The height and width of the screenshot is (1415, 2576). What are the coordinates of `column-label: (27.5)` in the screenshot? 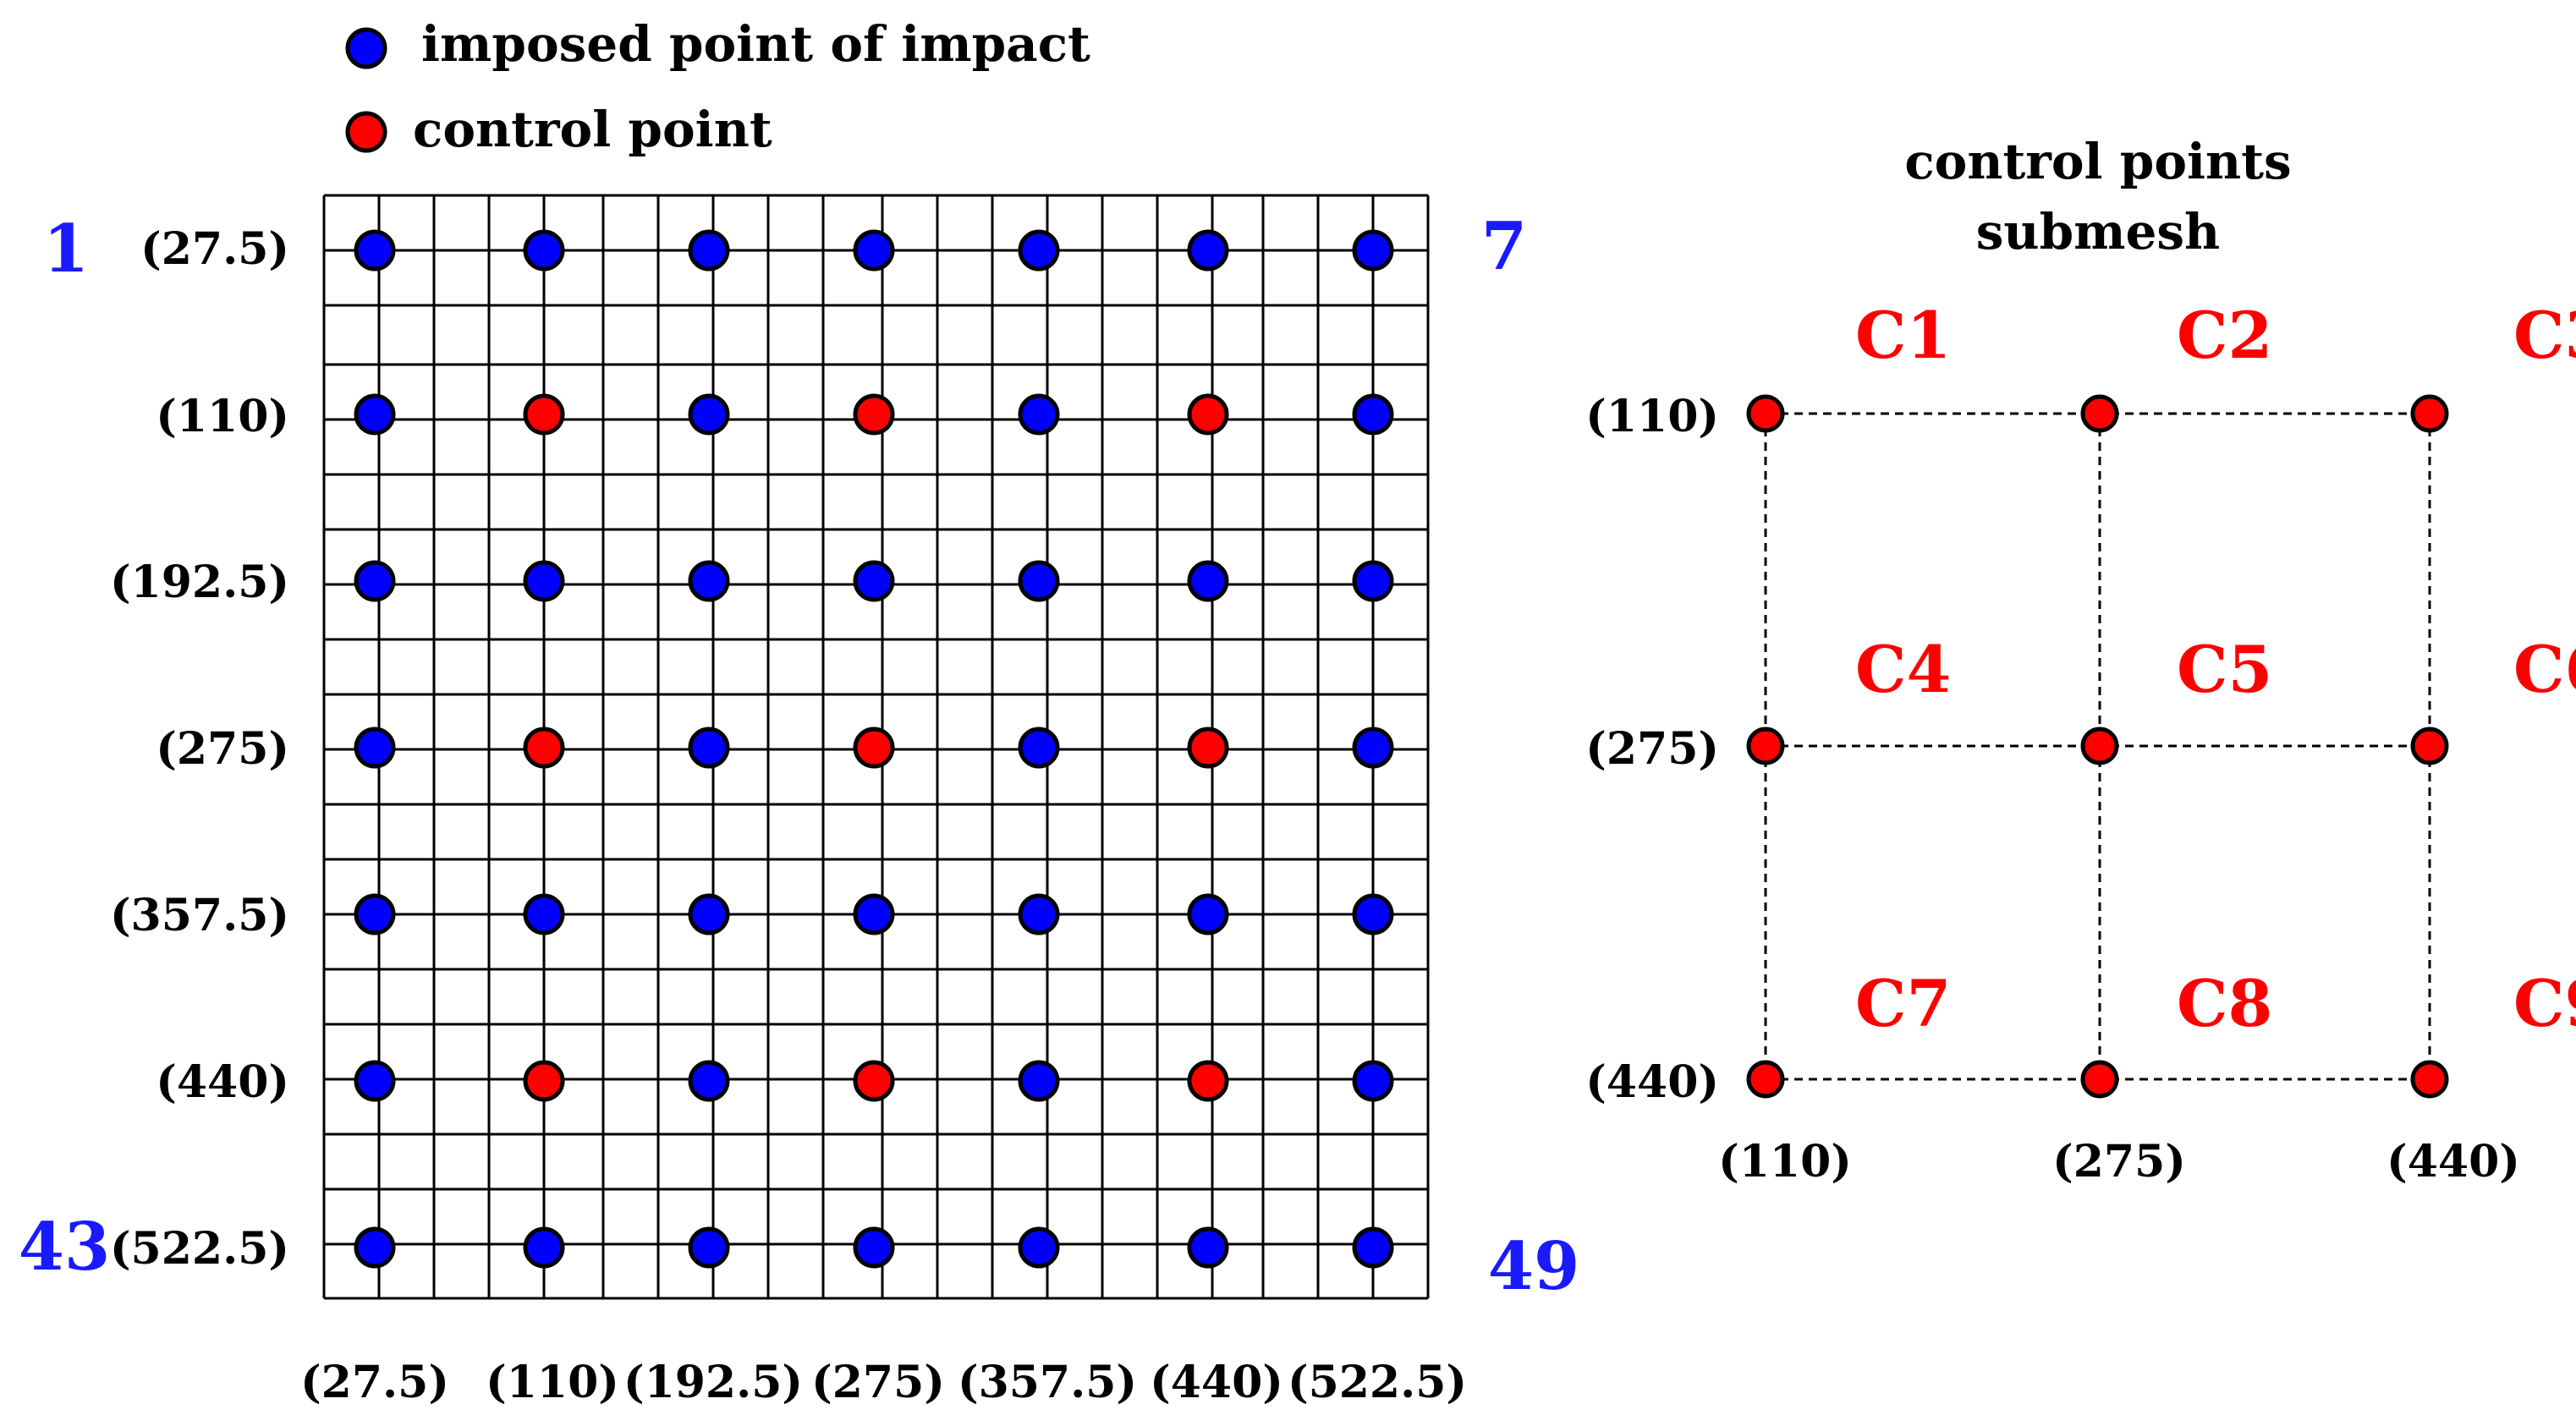 It's located at (374, 1382).